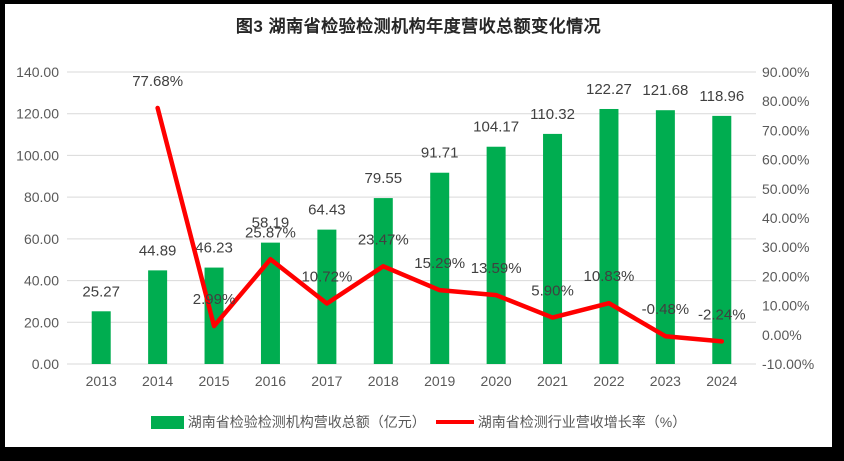 This screenshot has height=461, width=844. I want to click on x-axis-category-label: 2020, so click(496, 381).